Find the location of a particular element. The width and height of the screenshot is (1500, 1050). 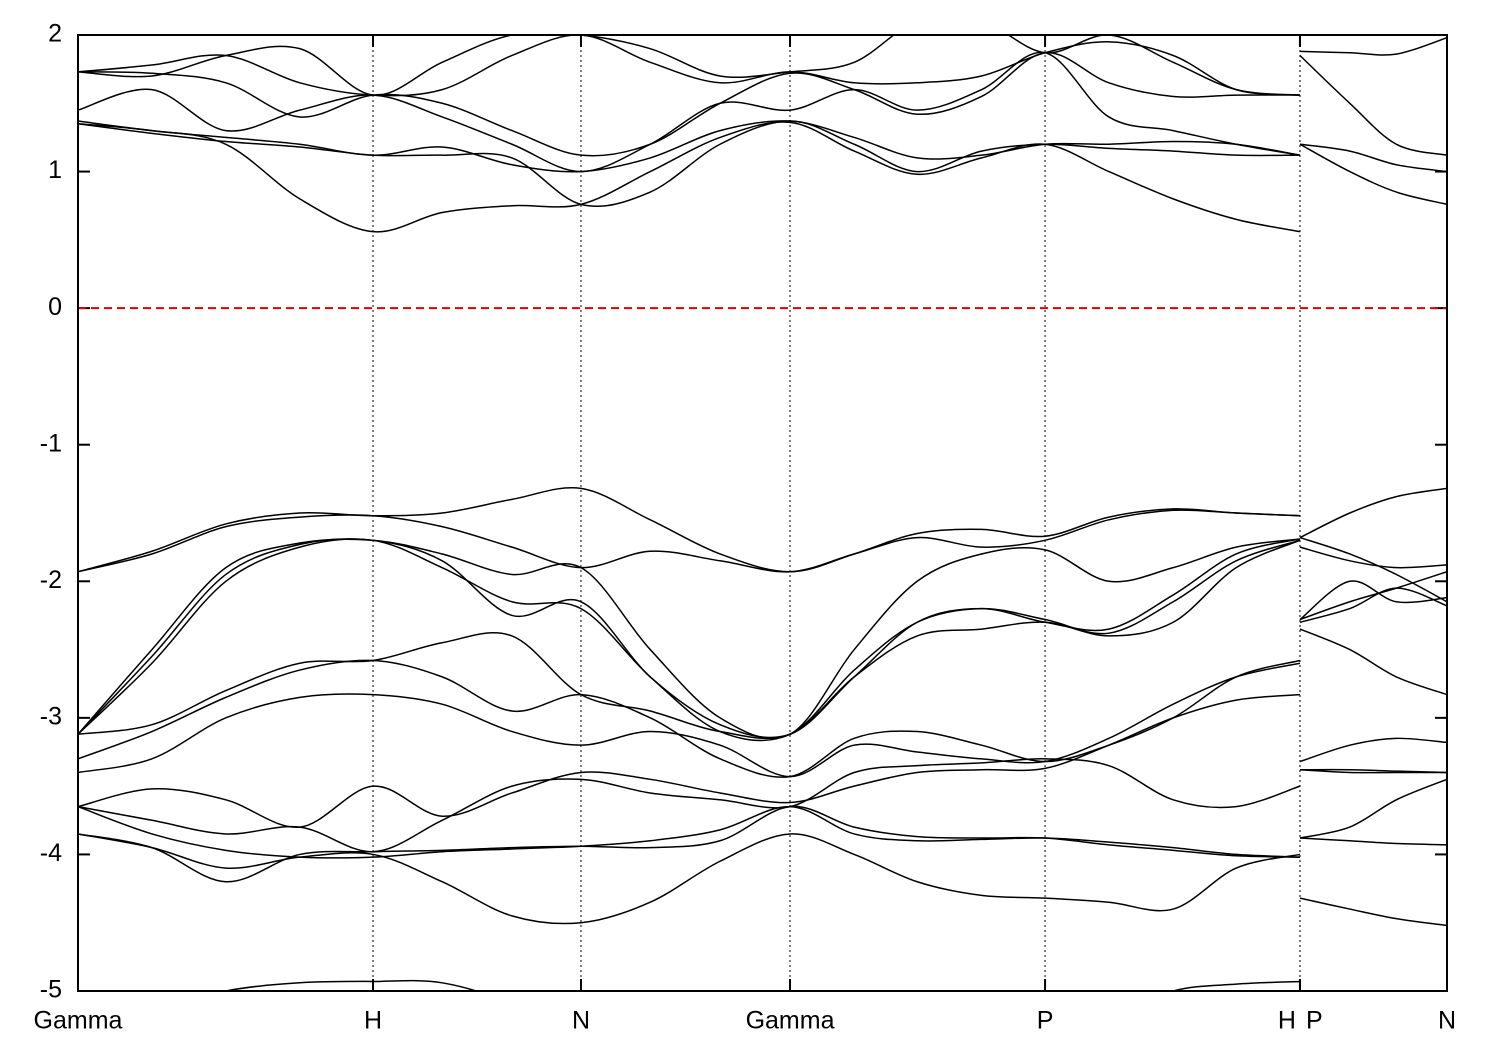

y-tick-label: -4 is located at coordinates (51, 853).